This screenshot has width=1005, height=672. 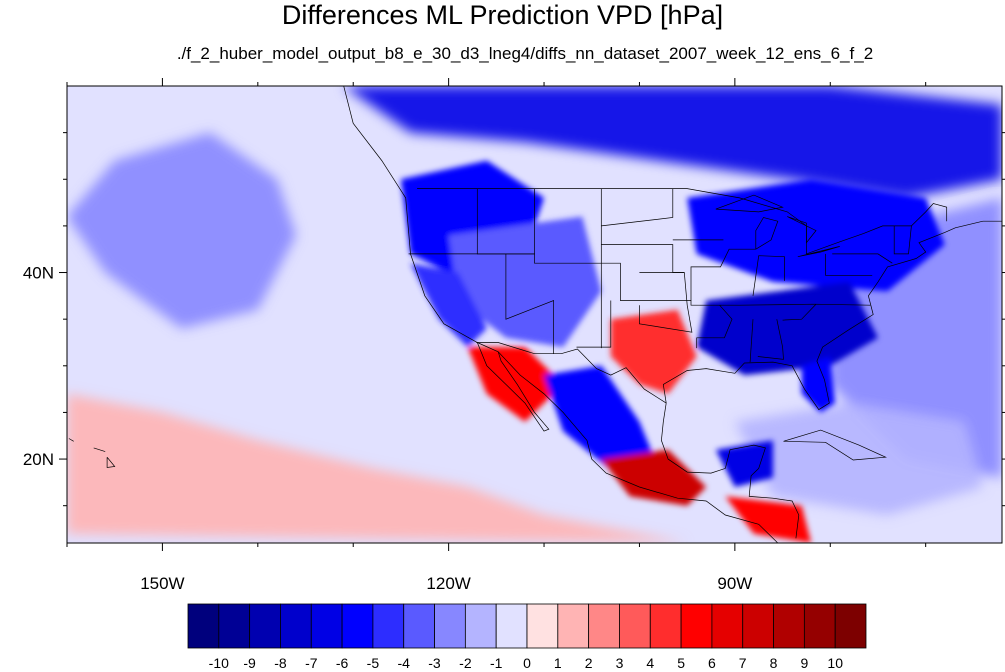 I want to click on region-southern-mexico, so click(x=654, y=477).